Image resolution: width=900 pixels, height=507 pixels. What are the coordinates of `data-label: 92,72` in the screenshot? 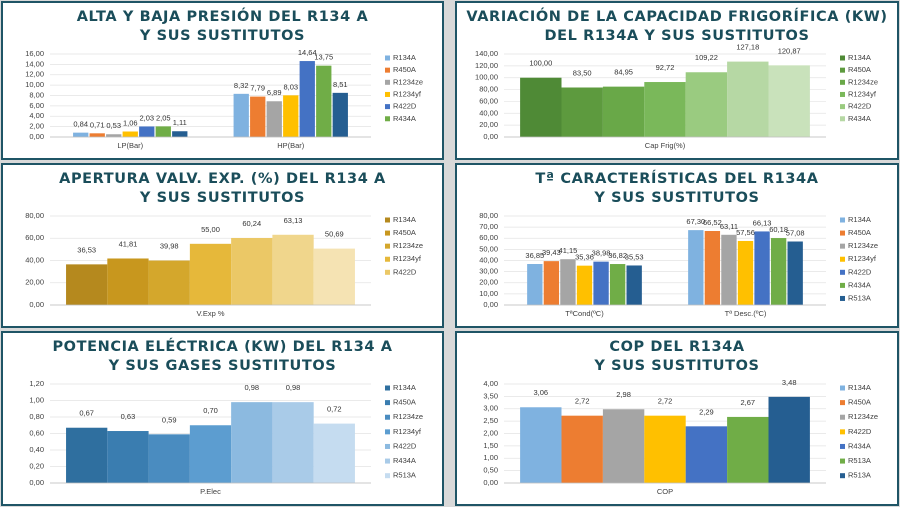 It's located at (665, 67).